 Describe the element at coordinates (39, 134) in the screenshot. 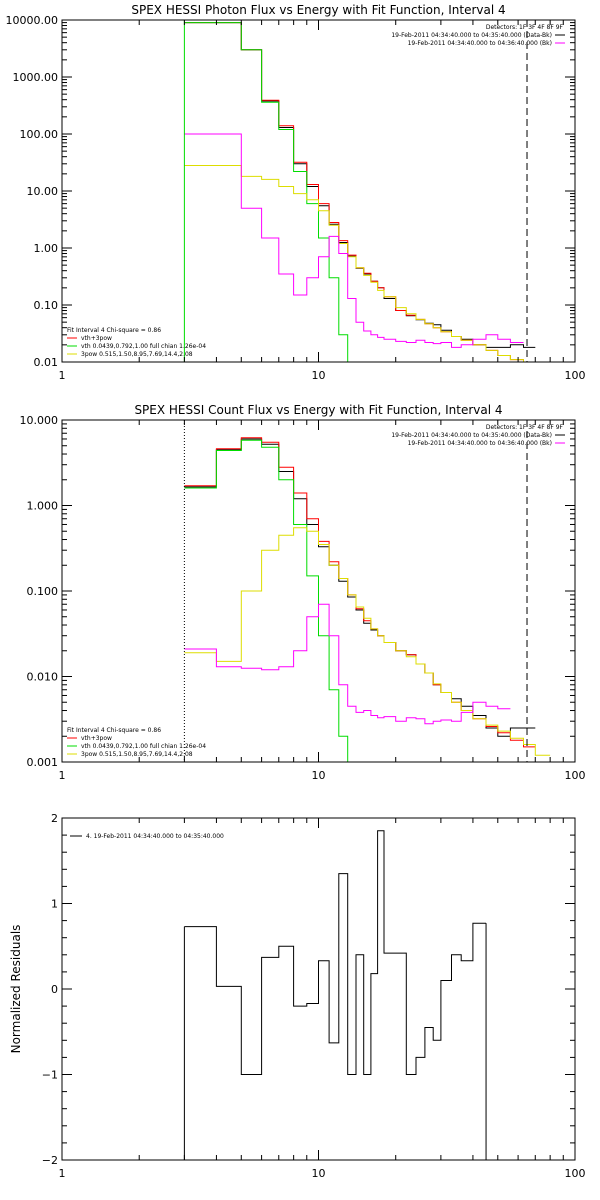

I see `y-tick-label: 100.00` at that location.